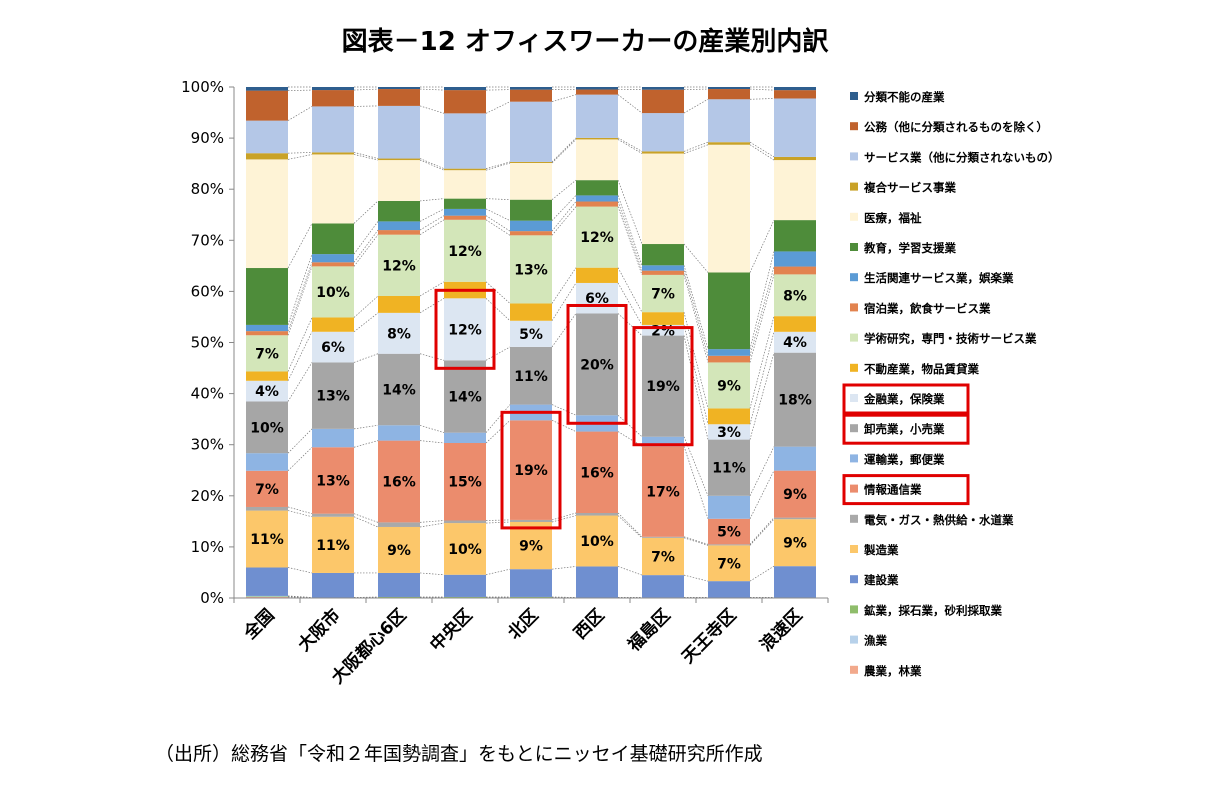 The image size is (1205, 796). Describe the element at coordinates (729, 433) in the screenshot. I see `data-label: 3%` at that location.